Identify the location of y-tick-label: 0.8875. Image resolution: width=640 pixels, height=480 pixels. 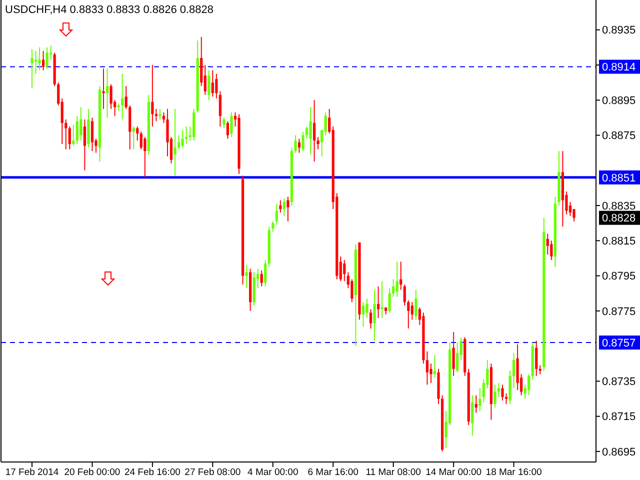
(619, 136).